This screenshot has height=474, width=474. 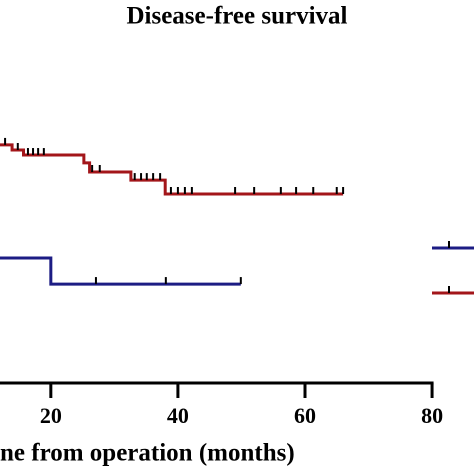 What do you see at coordinates (432, 415) in the screenshot?
I see `x-tick-label: 80` at bounding box center [432, 415].